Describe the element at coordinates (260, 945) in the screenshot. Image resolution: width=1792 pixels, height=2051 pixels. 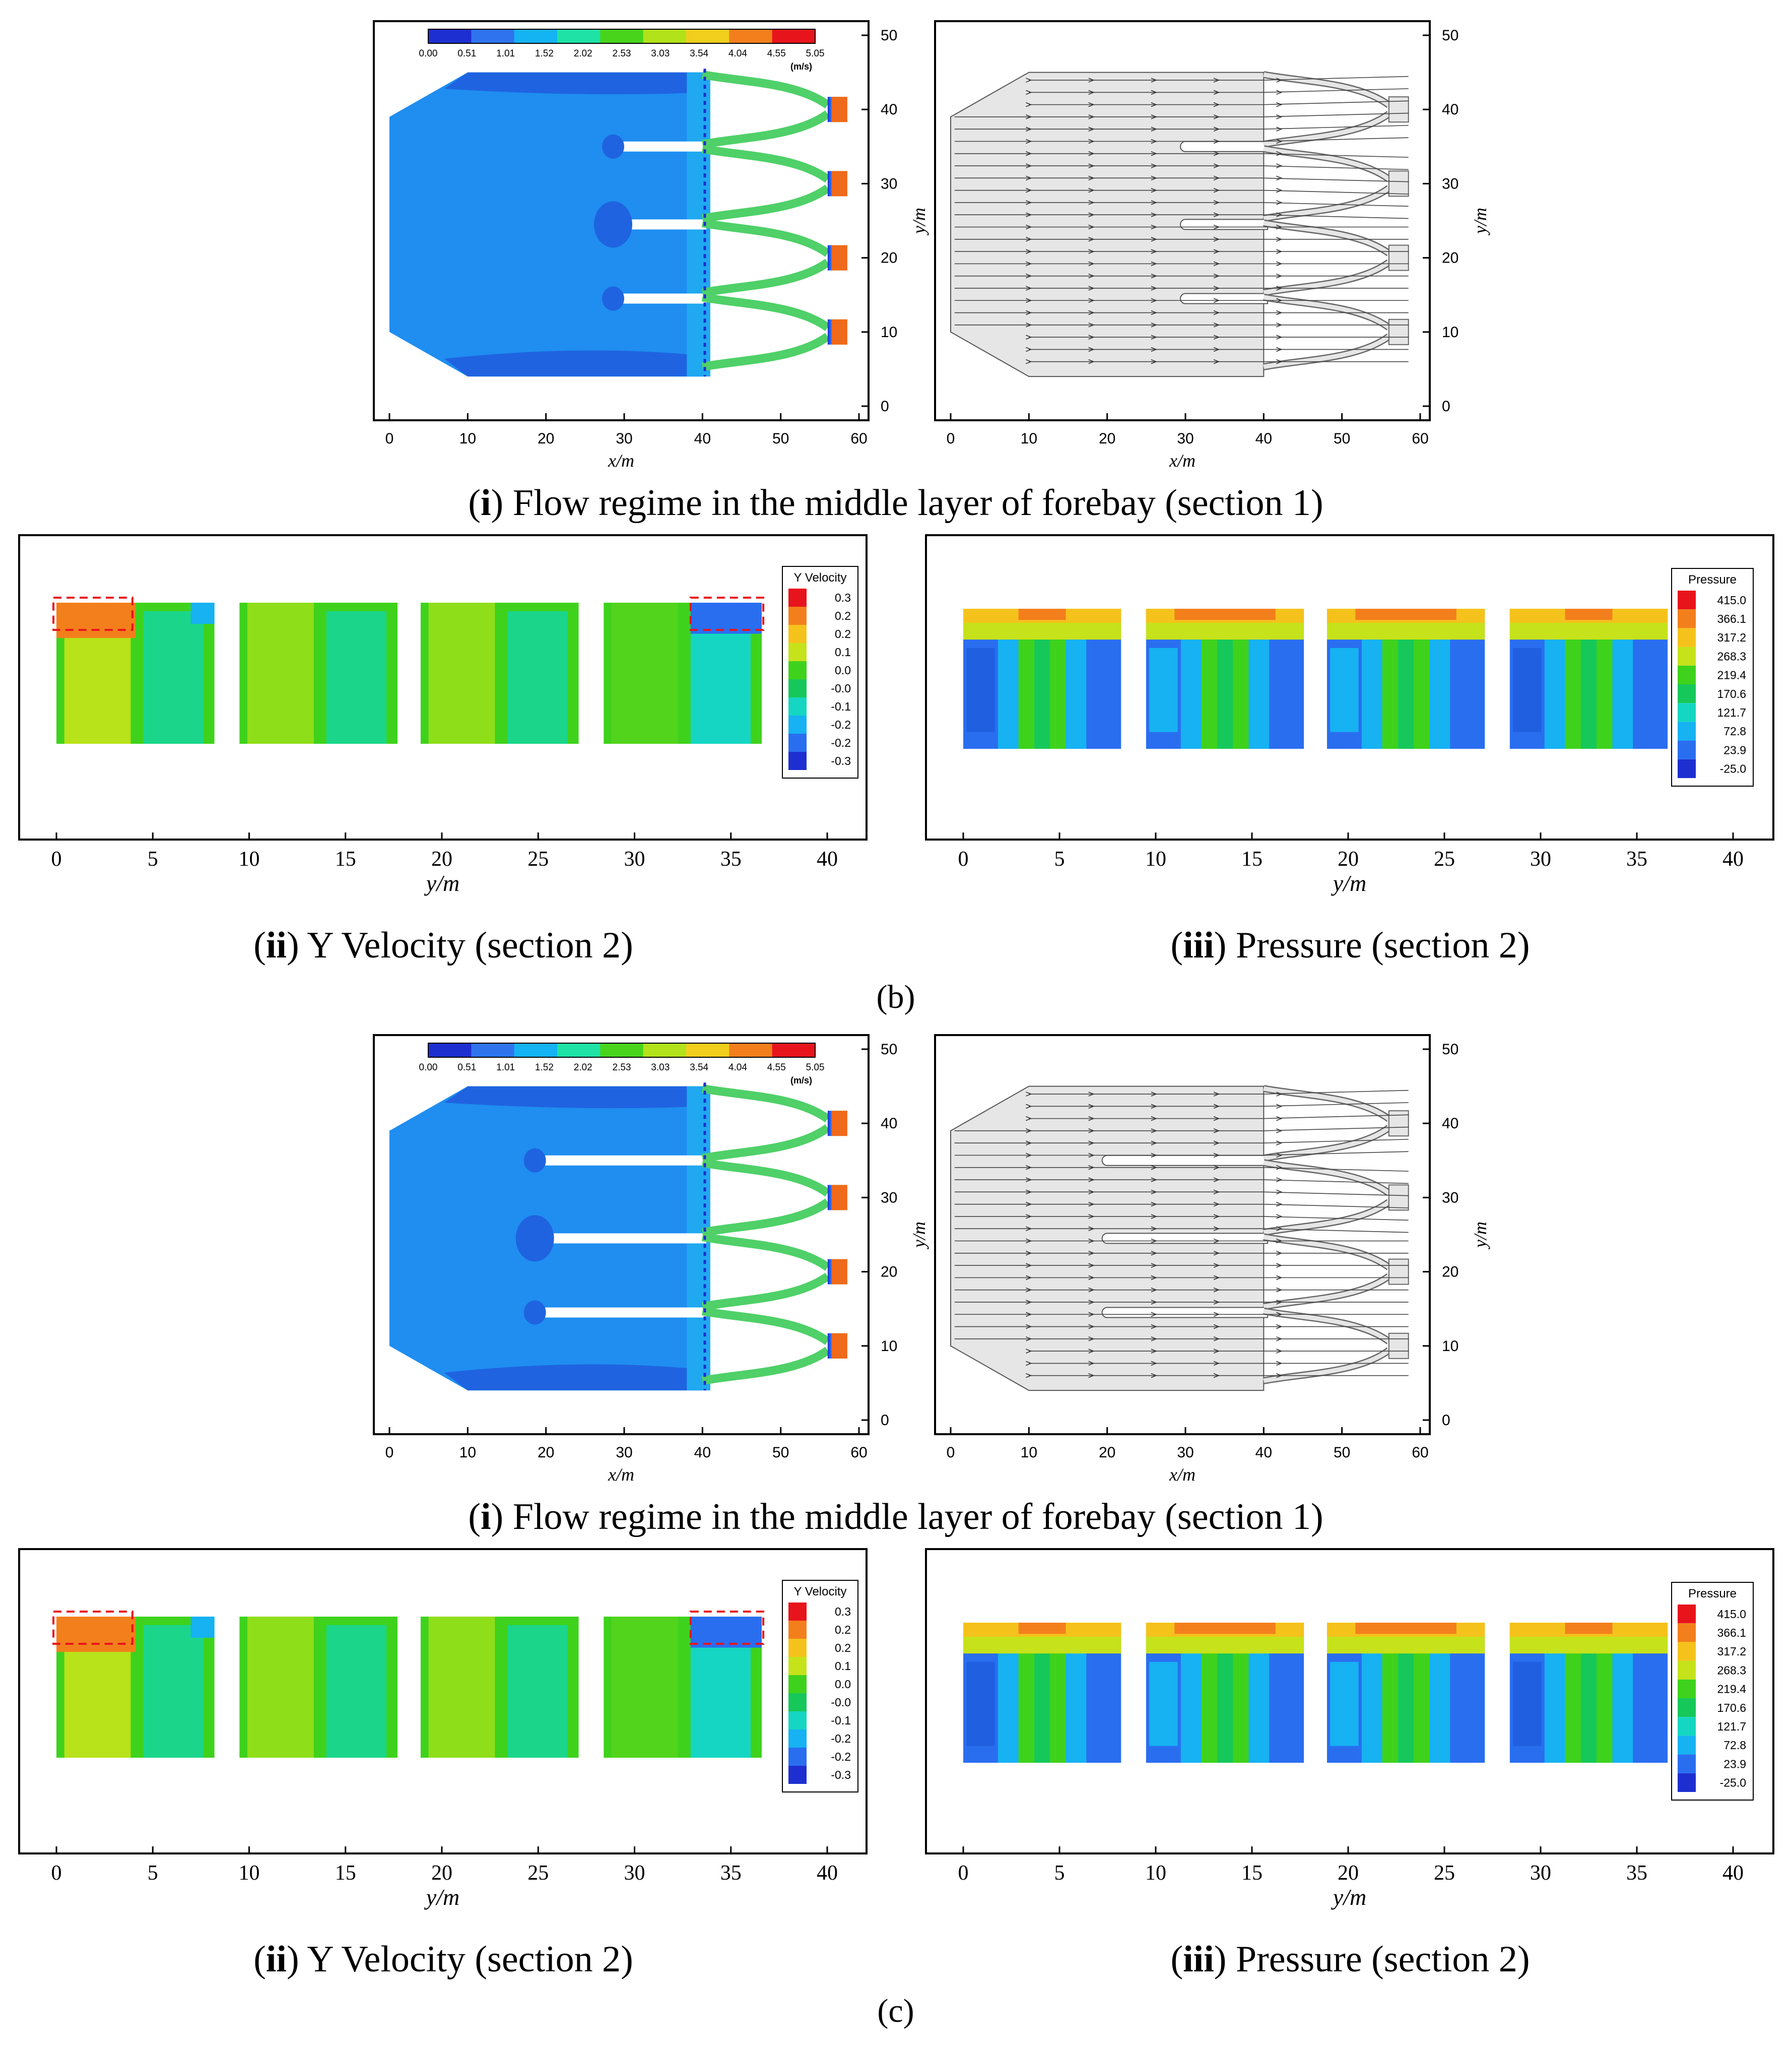
I see `caption-paren: (` at that location.